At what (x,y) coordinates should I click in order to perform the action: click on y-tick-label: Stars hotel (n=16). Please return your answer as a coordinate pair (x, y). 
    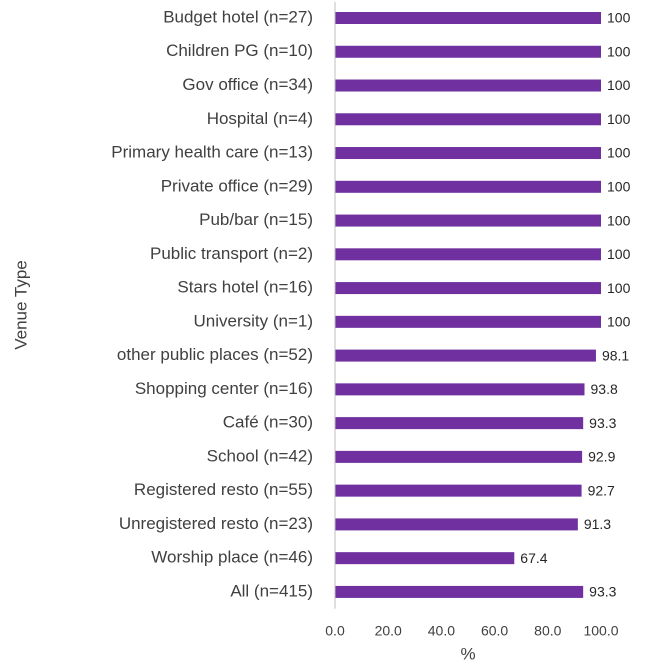
    Looking at the image, I should click on (245, 287).